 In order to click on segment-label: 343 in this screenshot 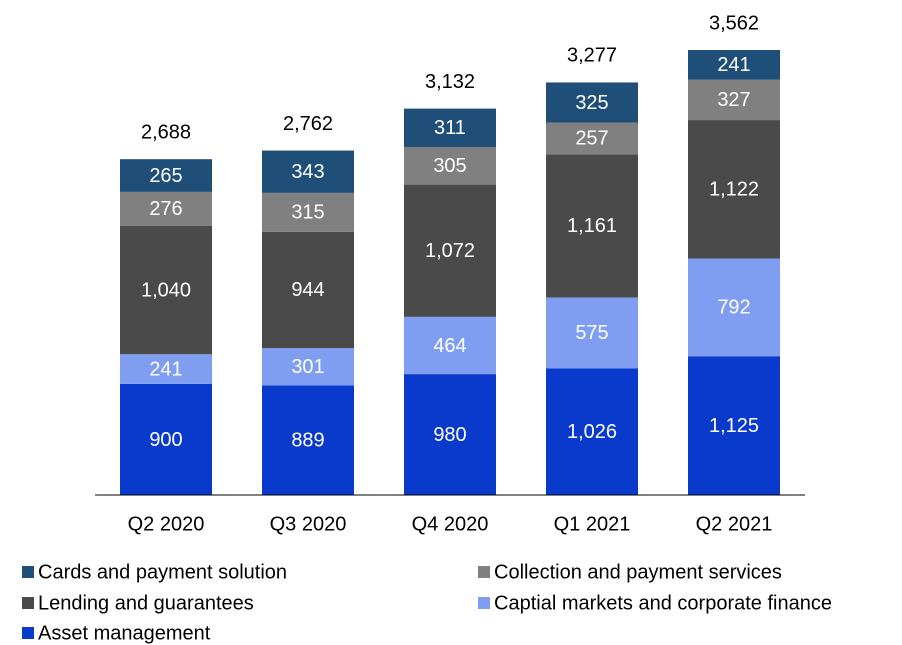, I will do `click(307, 172)`.